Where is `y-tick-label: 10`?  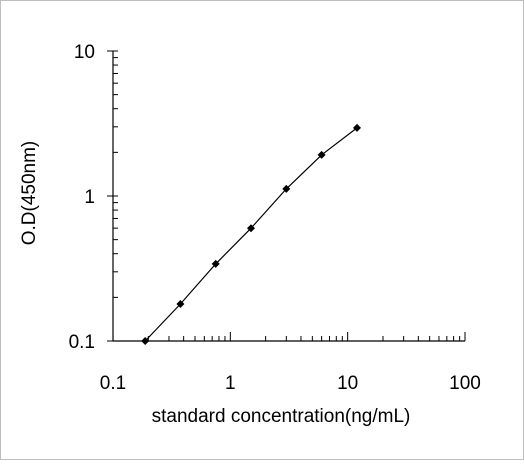 y-tick-label: 10 is located at coordinates (84, 52).